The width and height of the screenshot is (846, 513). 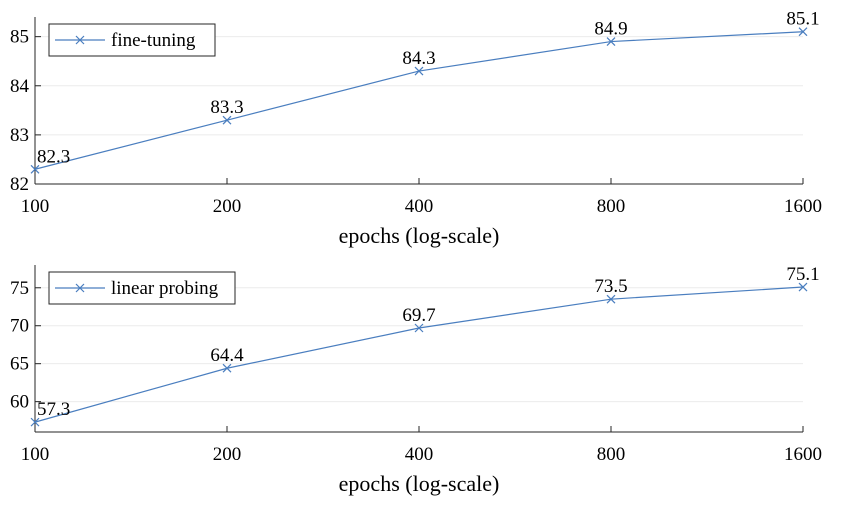 I want to click on data-label: 83.3, so click(x=226, y=107).